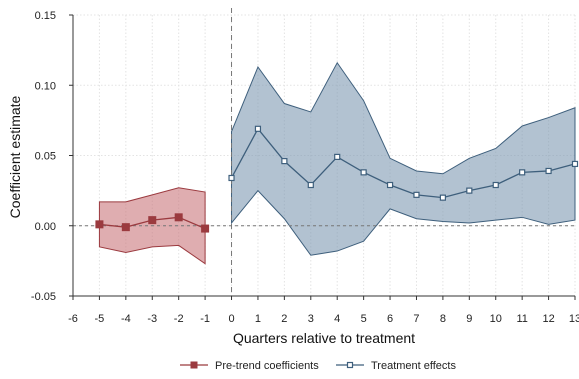 This screenshot has height=379, width=579. I want to click on x-tick-label: -1, so click(205, 319).